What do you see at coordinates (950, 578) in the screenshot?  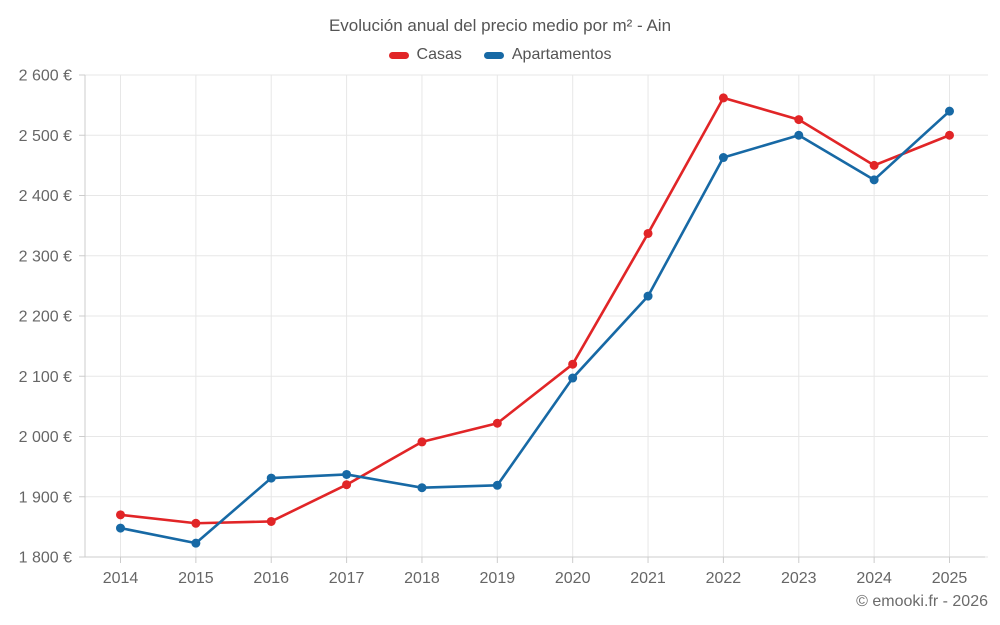 I see `svg-text: 2025` at bounding box center [950, 578].